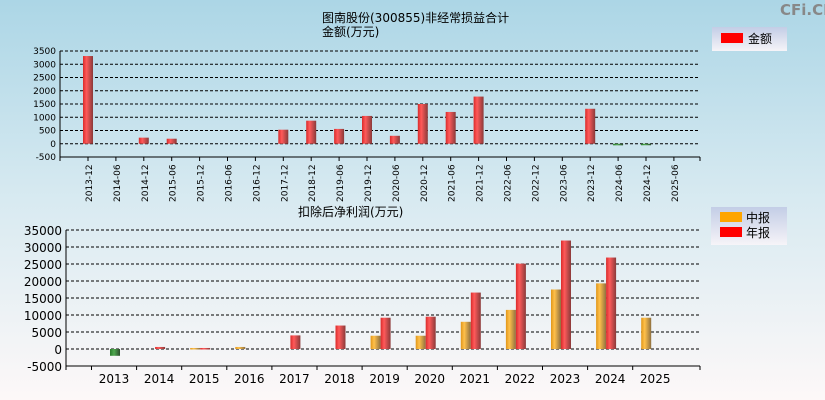 This screenshot has height=400, width=825. I want to click on bar-中报-2024, so click(601, 316).